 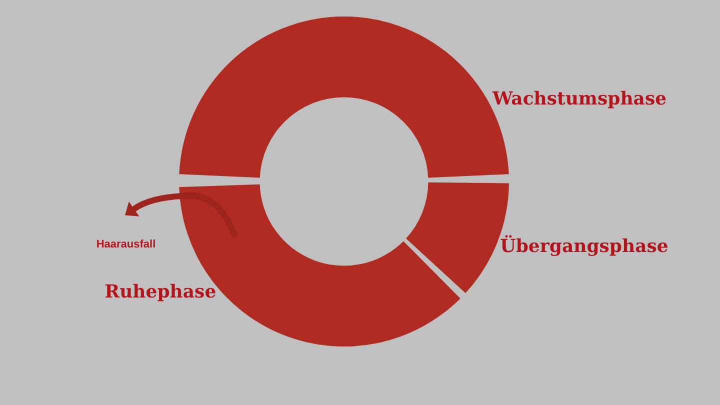 I want to click on text: Haarausfall, so click(x=126, y=244).